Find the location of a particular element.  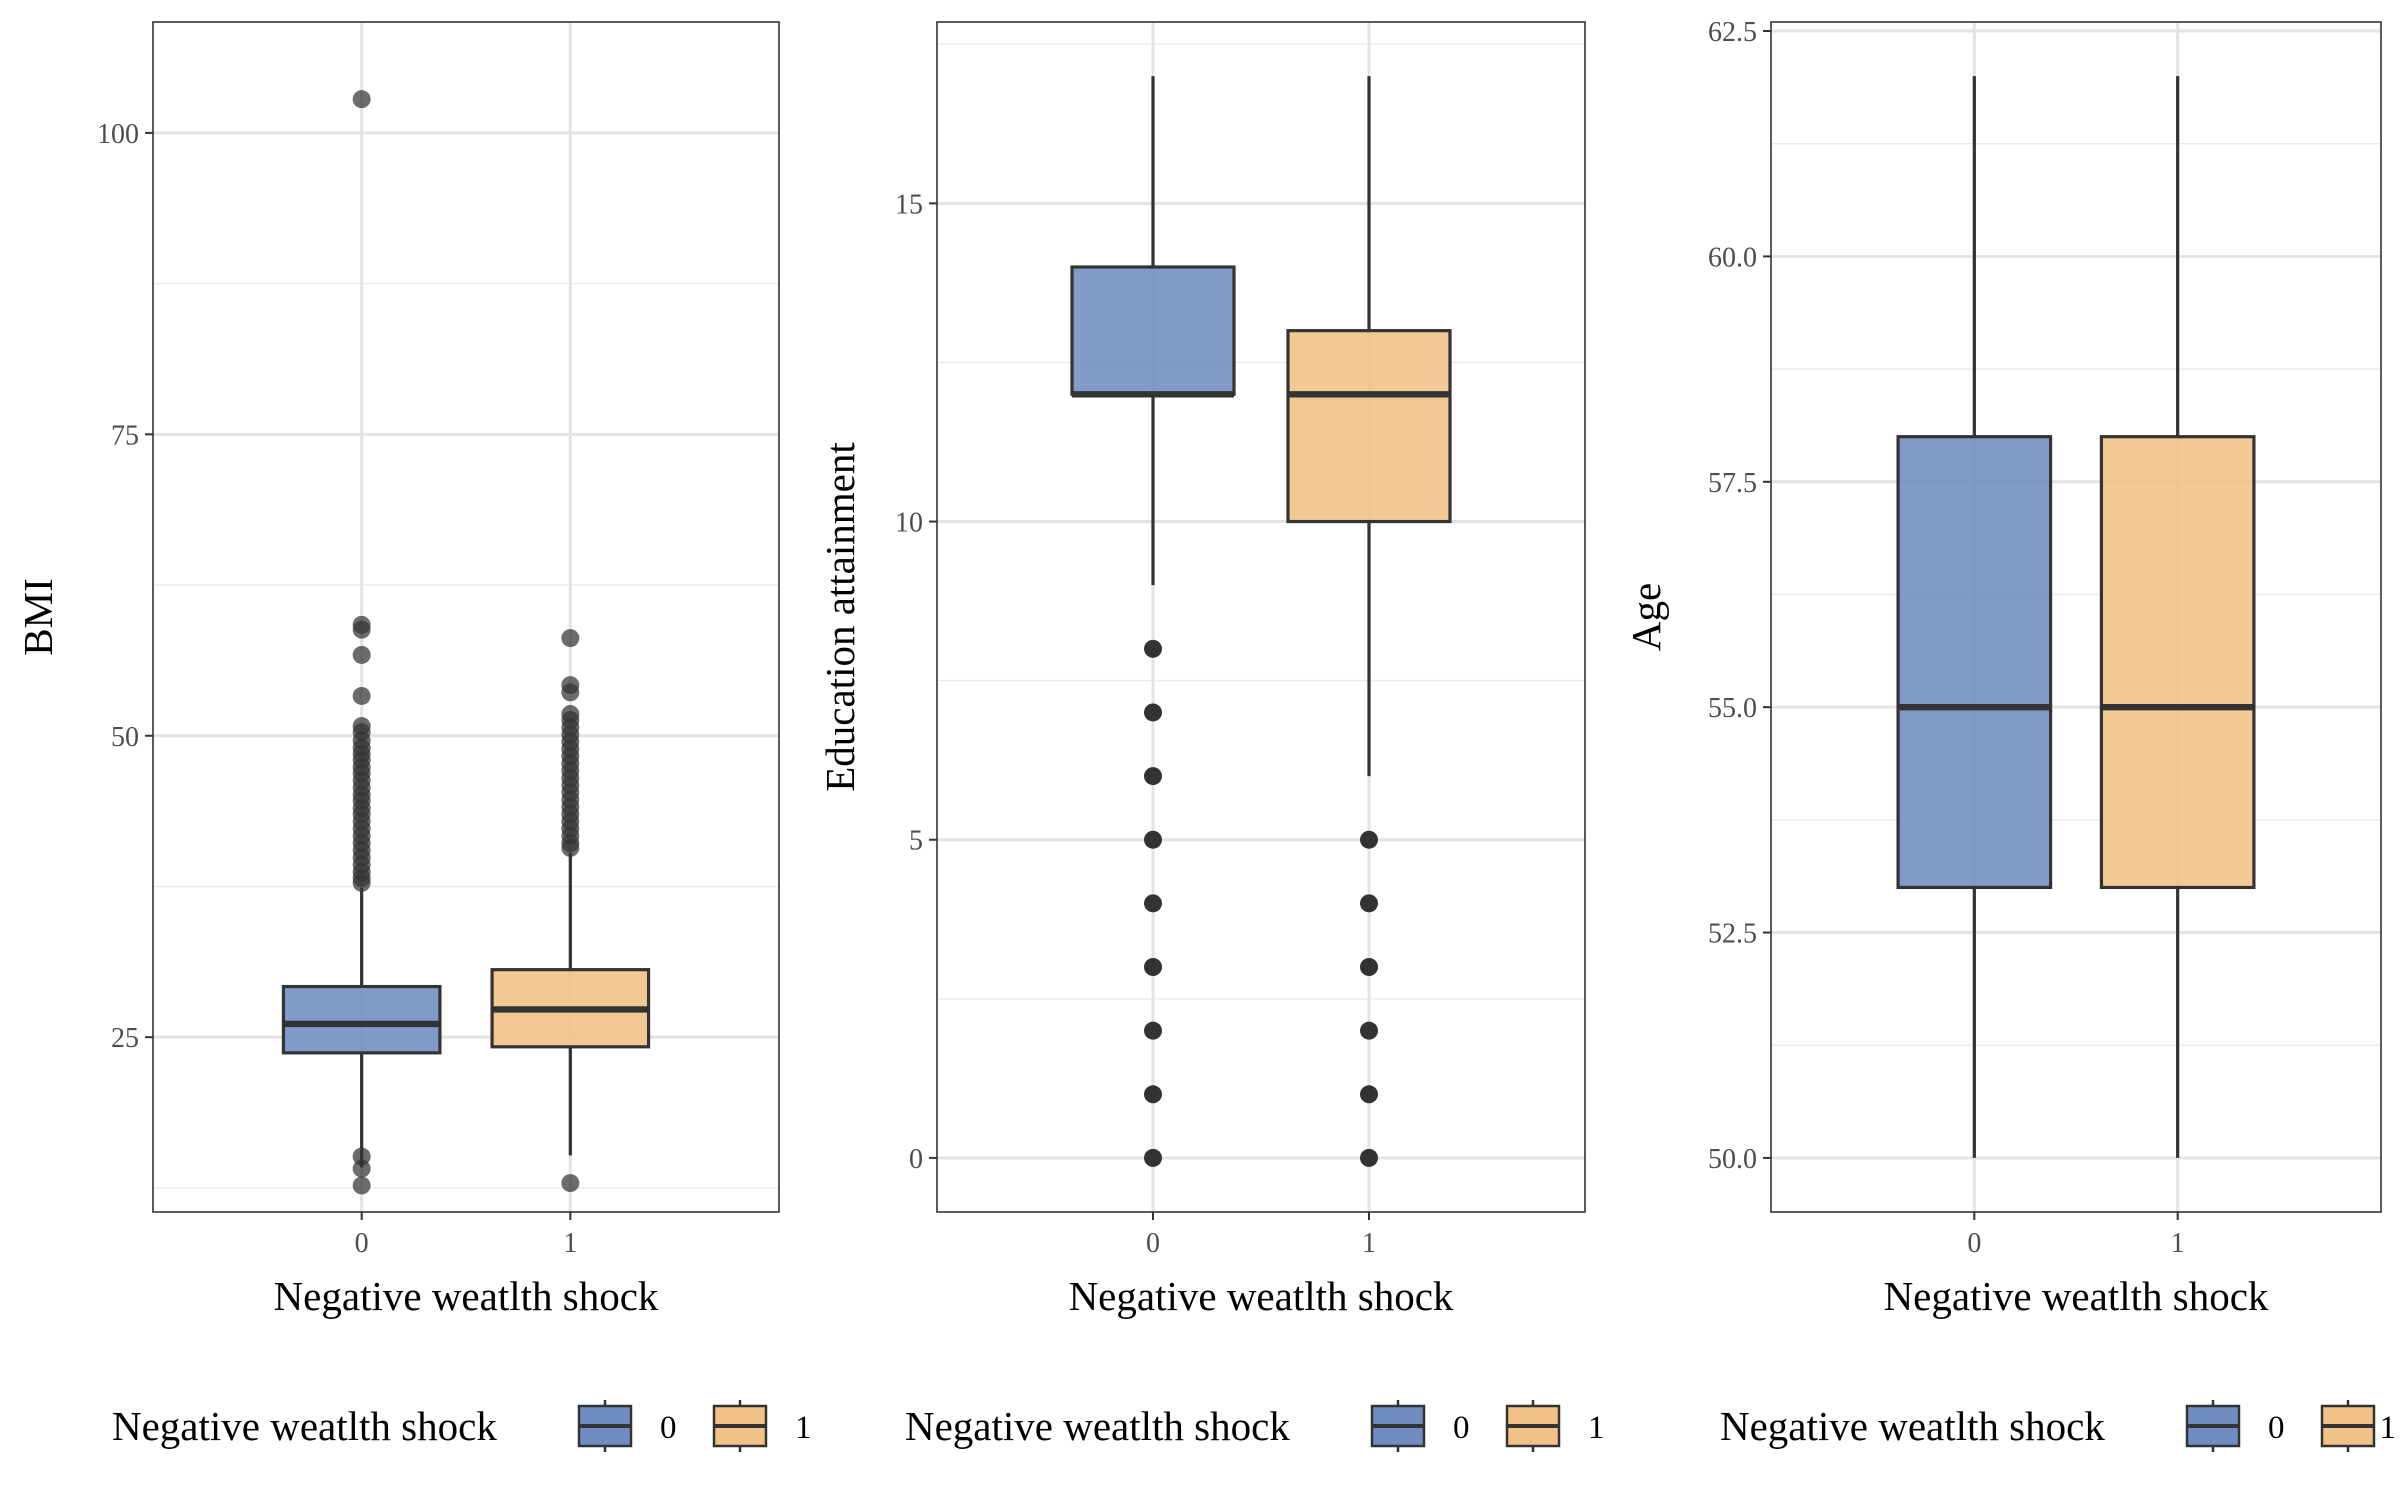

y-tick-label: 60.0 is located at coordinates (1732, 257).